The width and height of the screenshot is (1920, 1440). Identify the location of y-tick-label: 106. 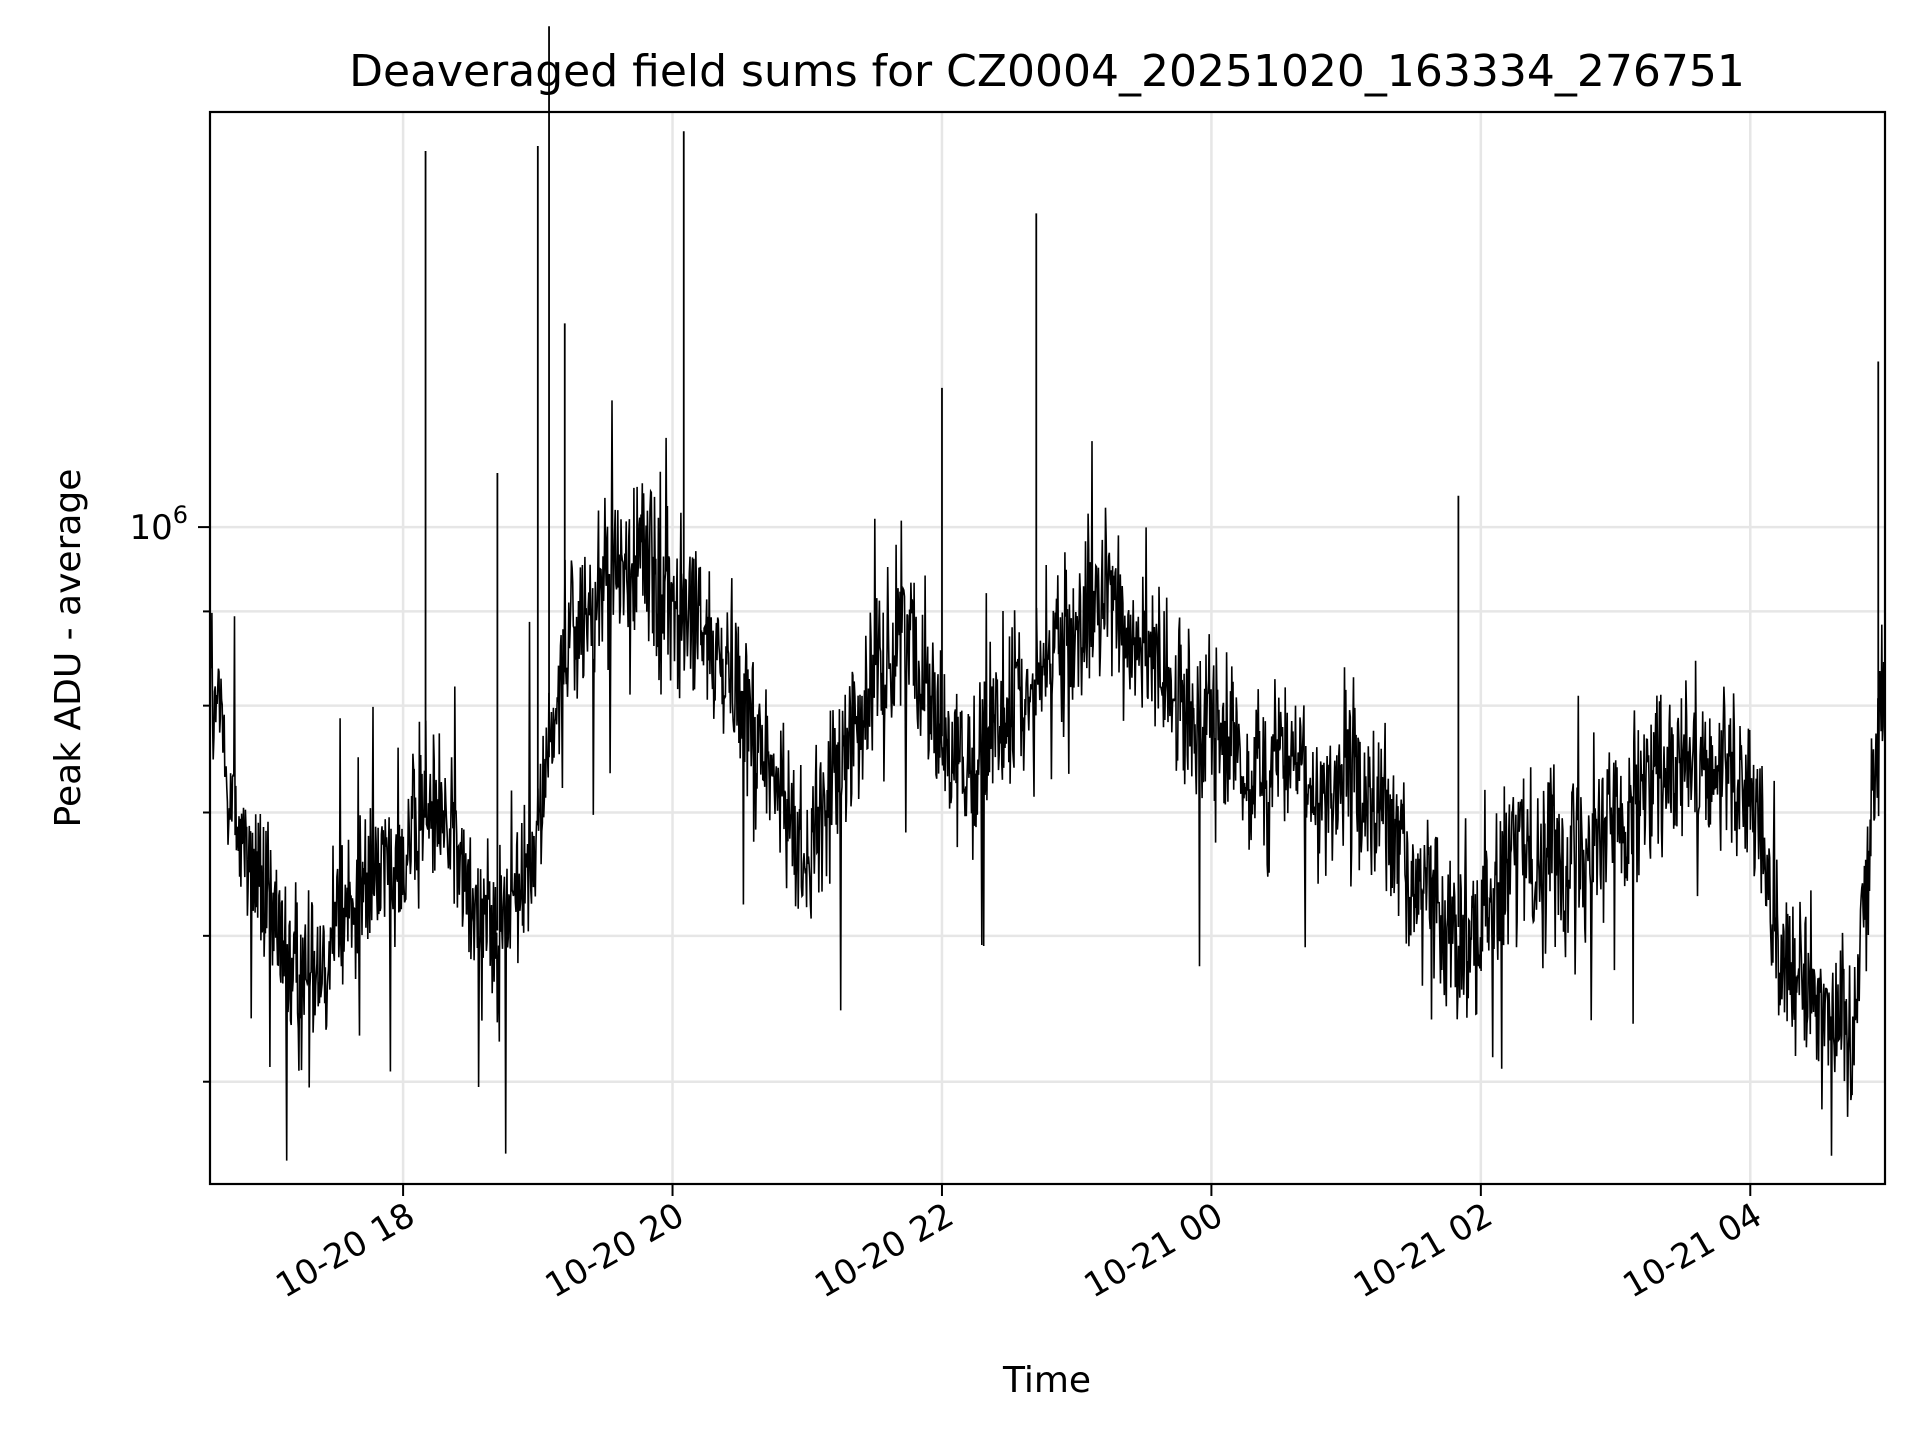
(158, 524).